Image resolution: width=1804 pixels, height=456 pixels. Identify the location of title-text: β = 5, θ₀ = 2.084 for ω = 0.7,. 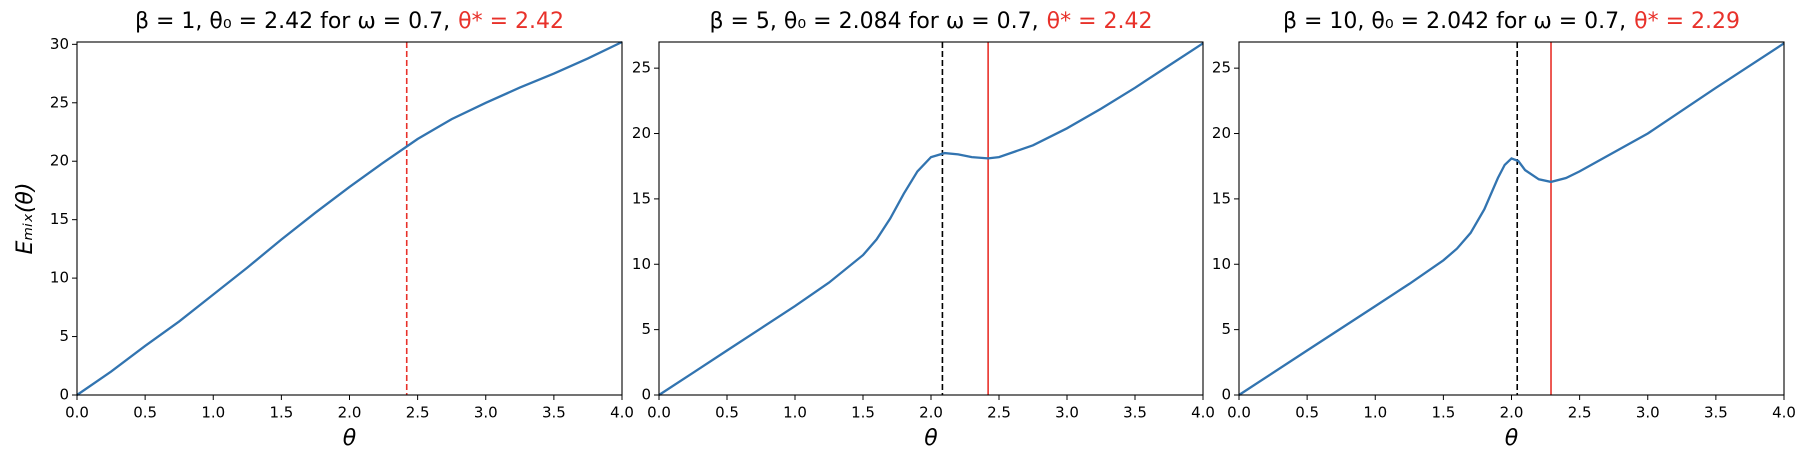
(873, 21).